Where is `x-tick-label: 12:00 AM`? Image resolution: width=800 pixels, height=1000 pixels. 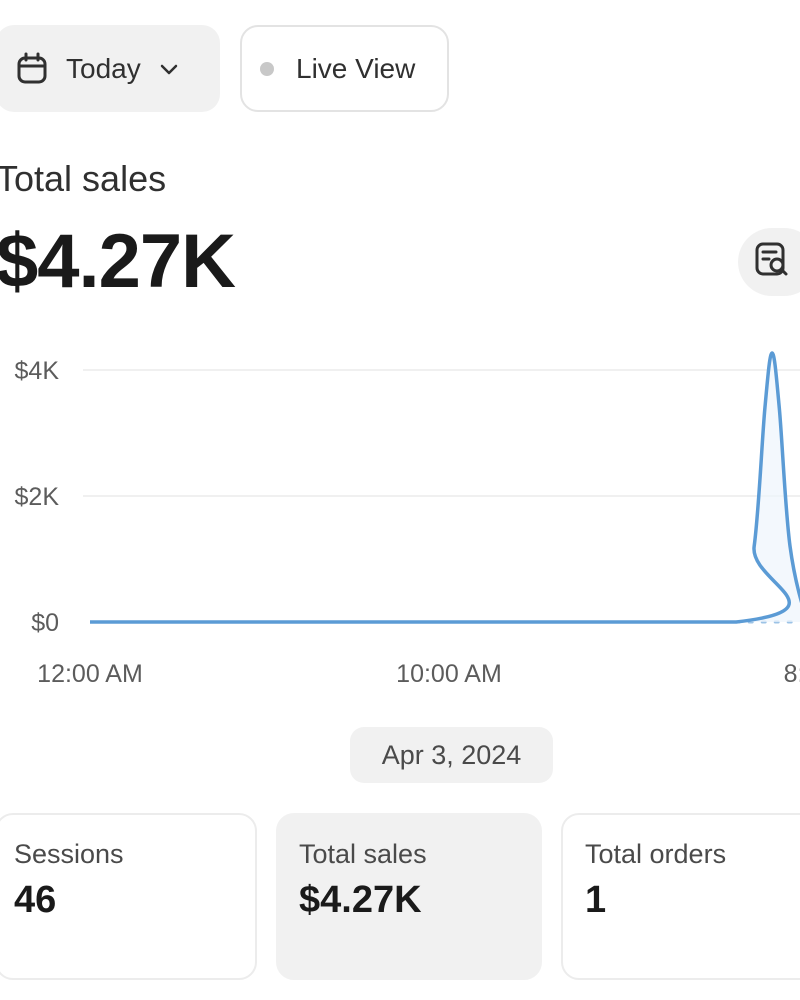
x-tick-label: 12:00 AM is located at coordinates (90, 674).